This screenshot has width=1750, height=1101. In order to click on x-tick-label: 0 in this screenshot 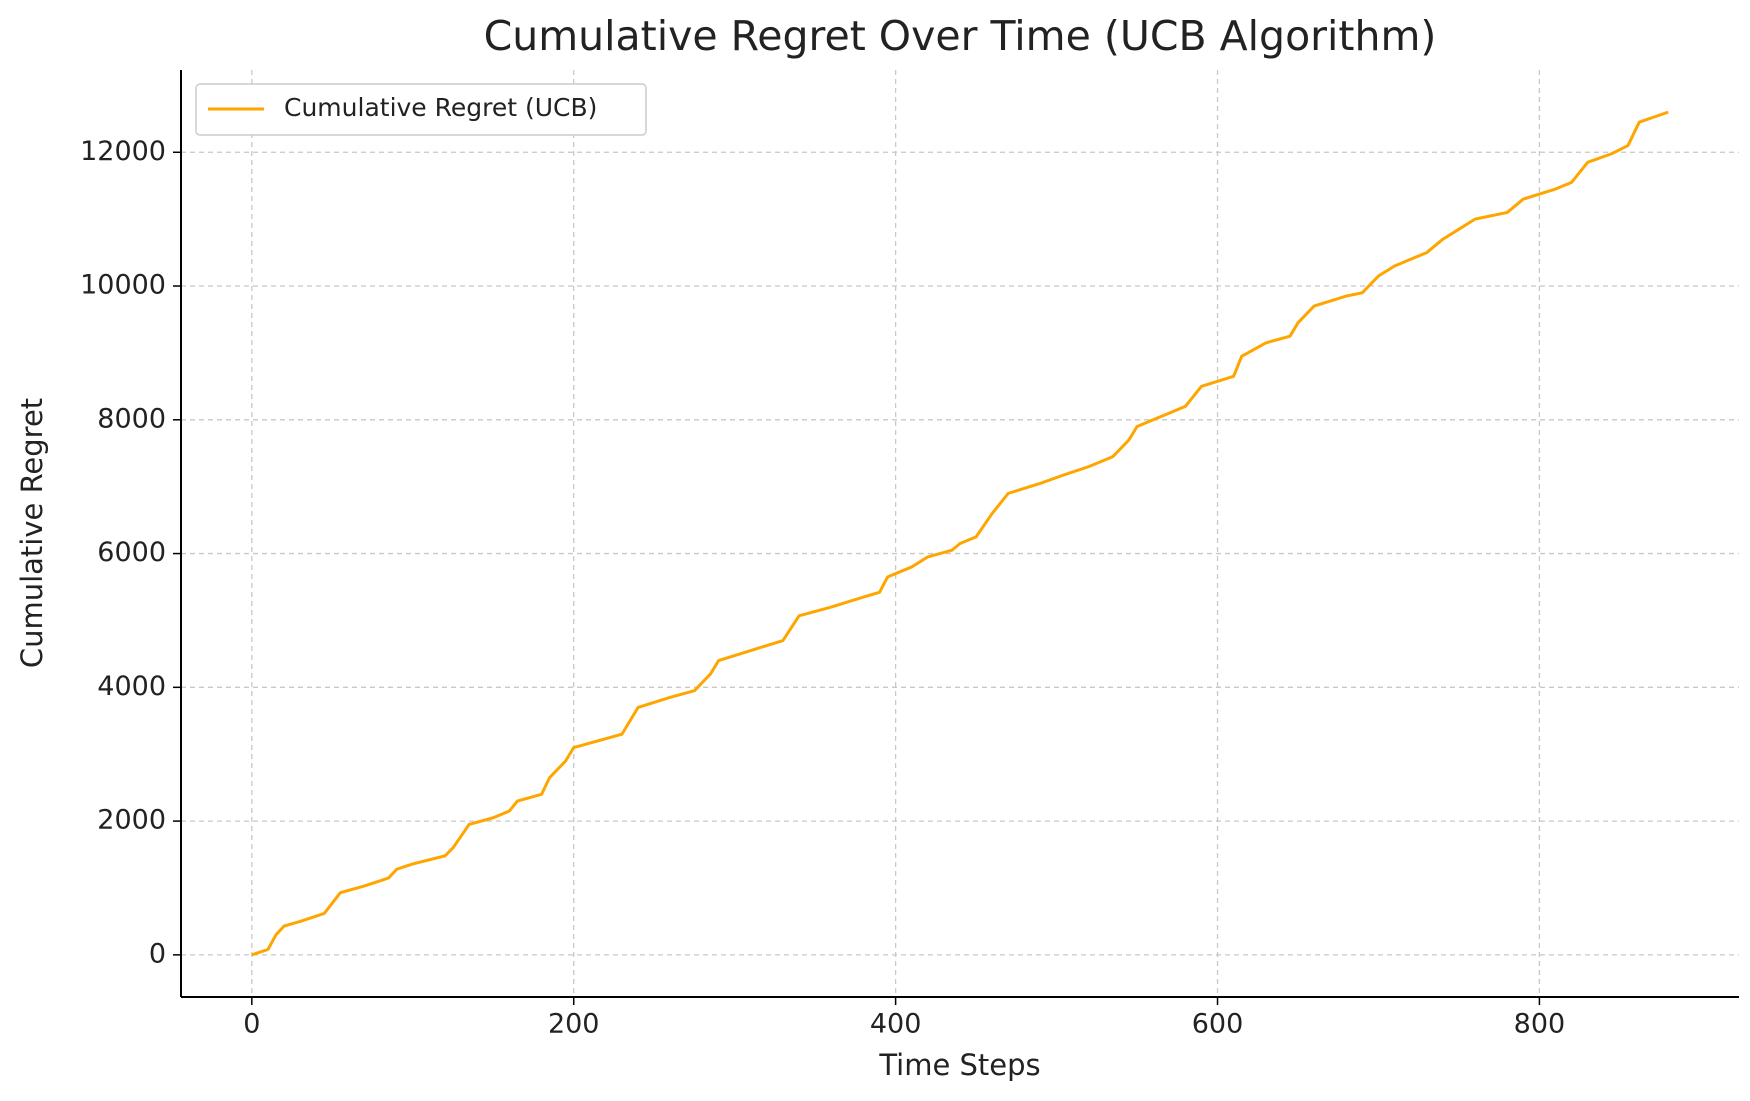, I will do `click(251, 1024)`.